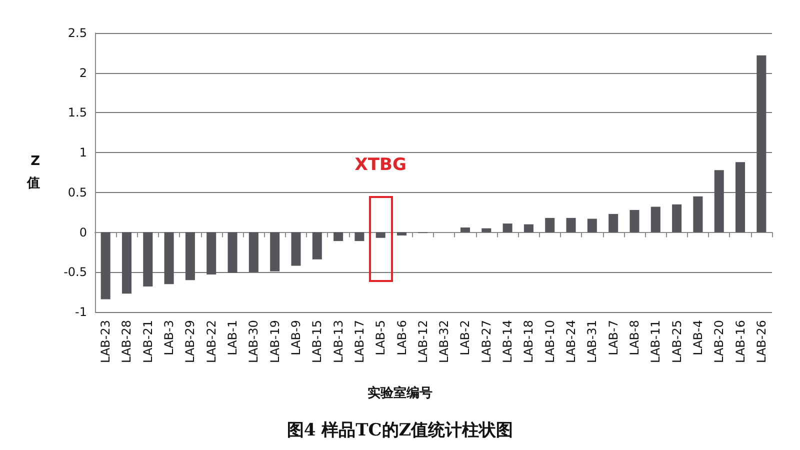  What do you see at coordinates (571, 342) in the screenshot?
I see `x-tick-label: LAB-24` at bounding box center [571, 342].